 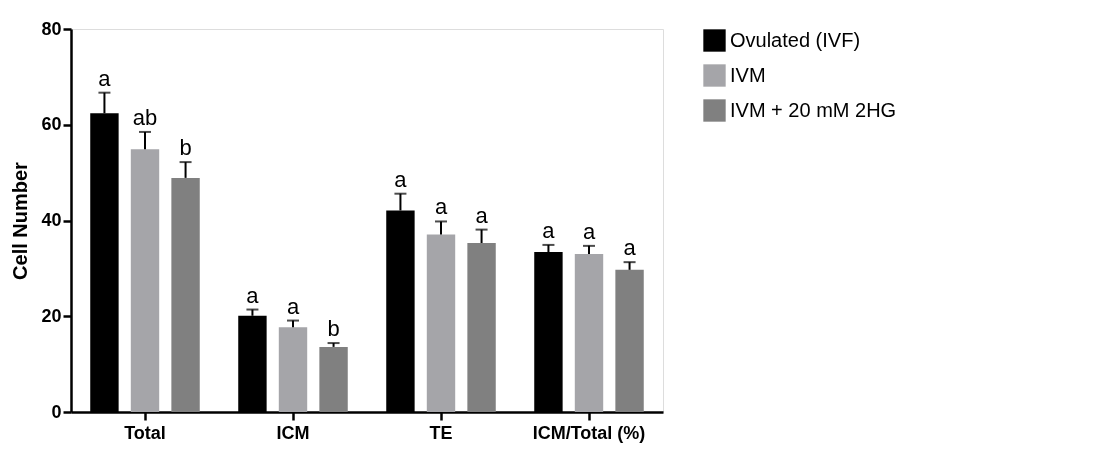 I want to click on legend-label: Ovulated (IVF), so click(x=795, y=39).